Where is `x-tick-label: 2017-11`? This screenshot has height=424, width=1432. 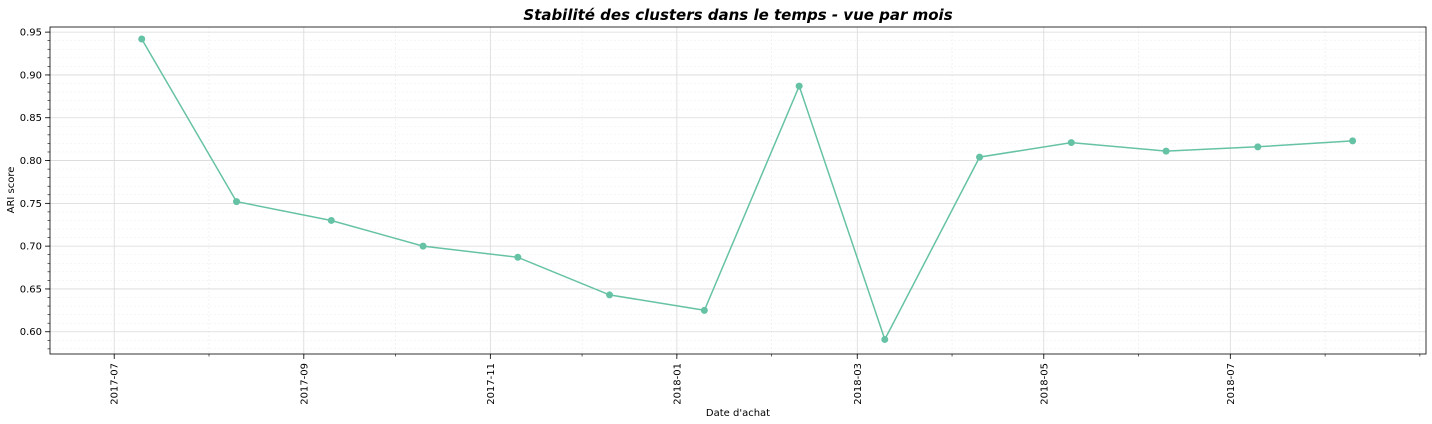
x-tick-label: 2017-11 is located at coordinates (491, 384).